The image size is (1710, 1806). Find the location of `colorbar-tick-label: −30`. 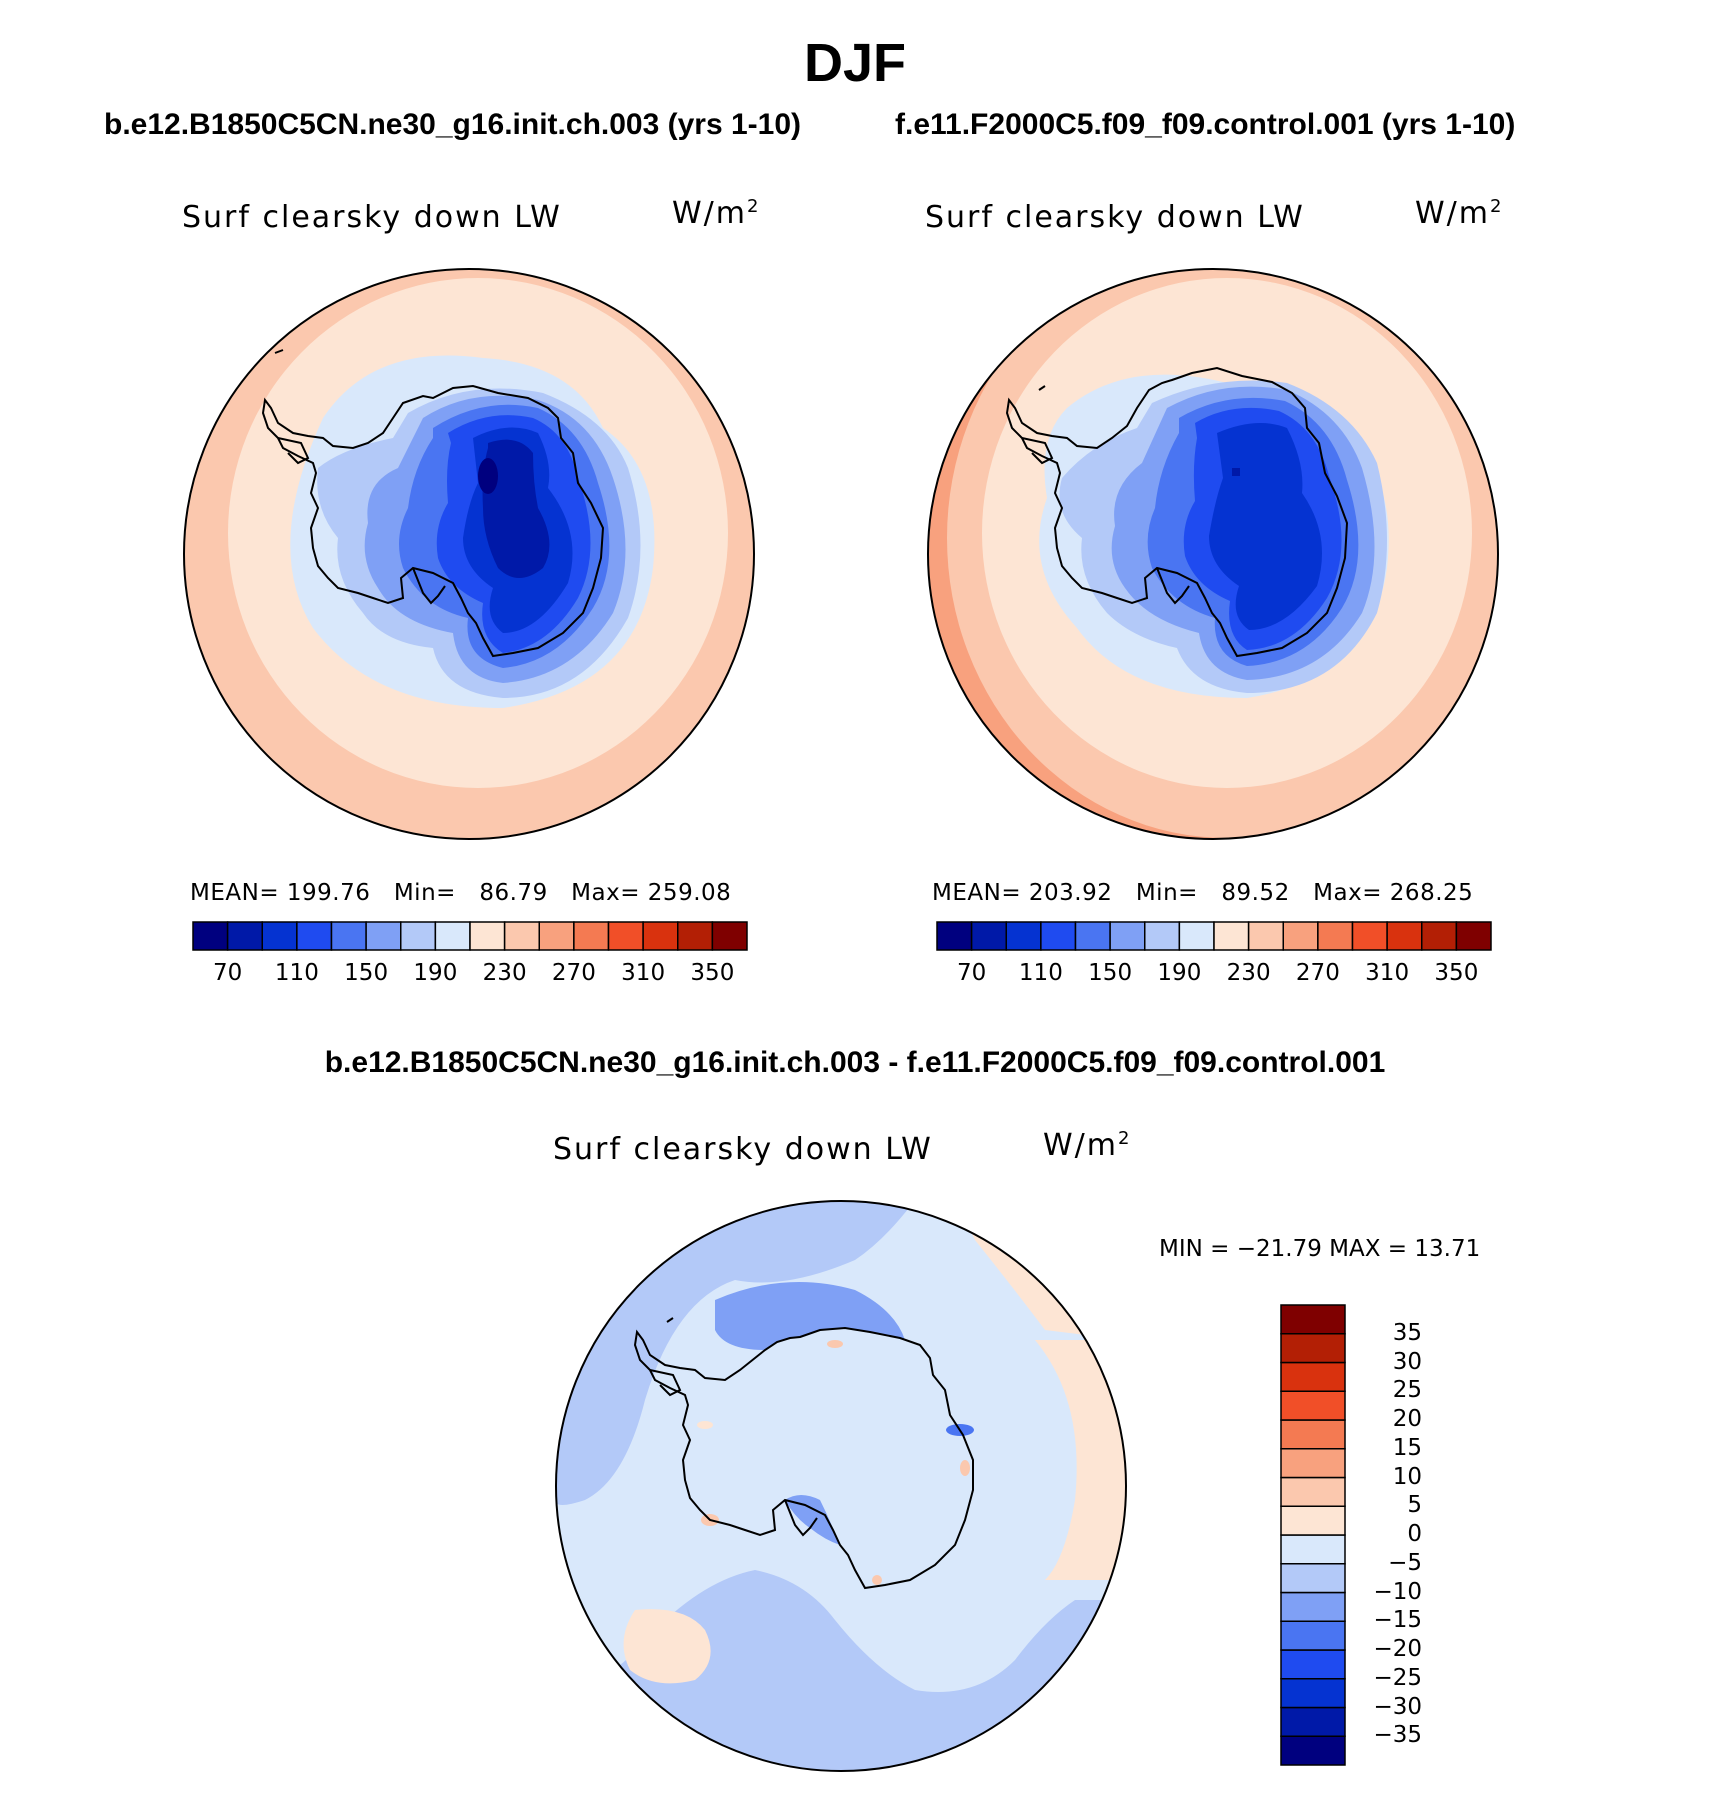

colorbar-tick-label: −30 is located at coordinates (1397, 1706).